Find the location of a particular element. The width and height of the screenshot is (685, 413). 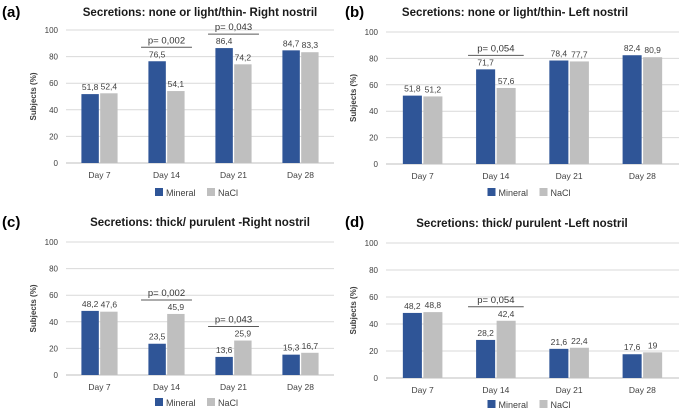

data-label: 51,2 is located at coordinates (433, 89).